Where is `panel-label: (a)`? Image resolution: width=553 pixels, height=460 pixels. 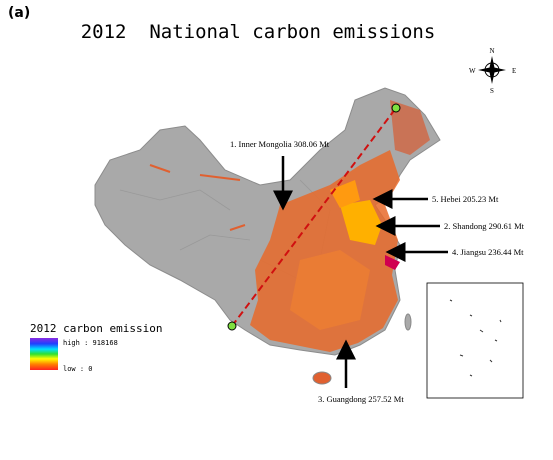 panel-label: (a) is located at coordinates (19, 13).